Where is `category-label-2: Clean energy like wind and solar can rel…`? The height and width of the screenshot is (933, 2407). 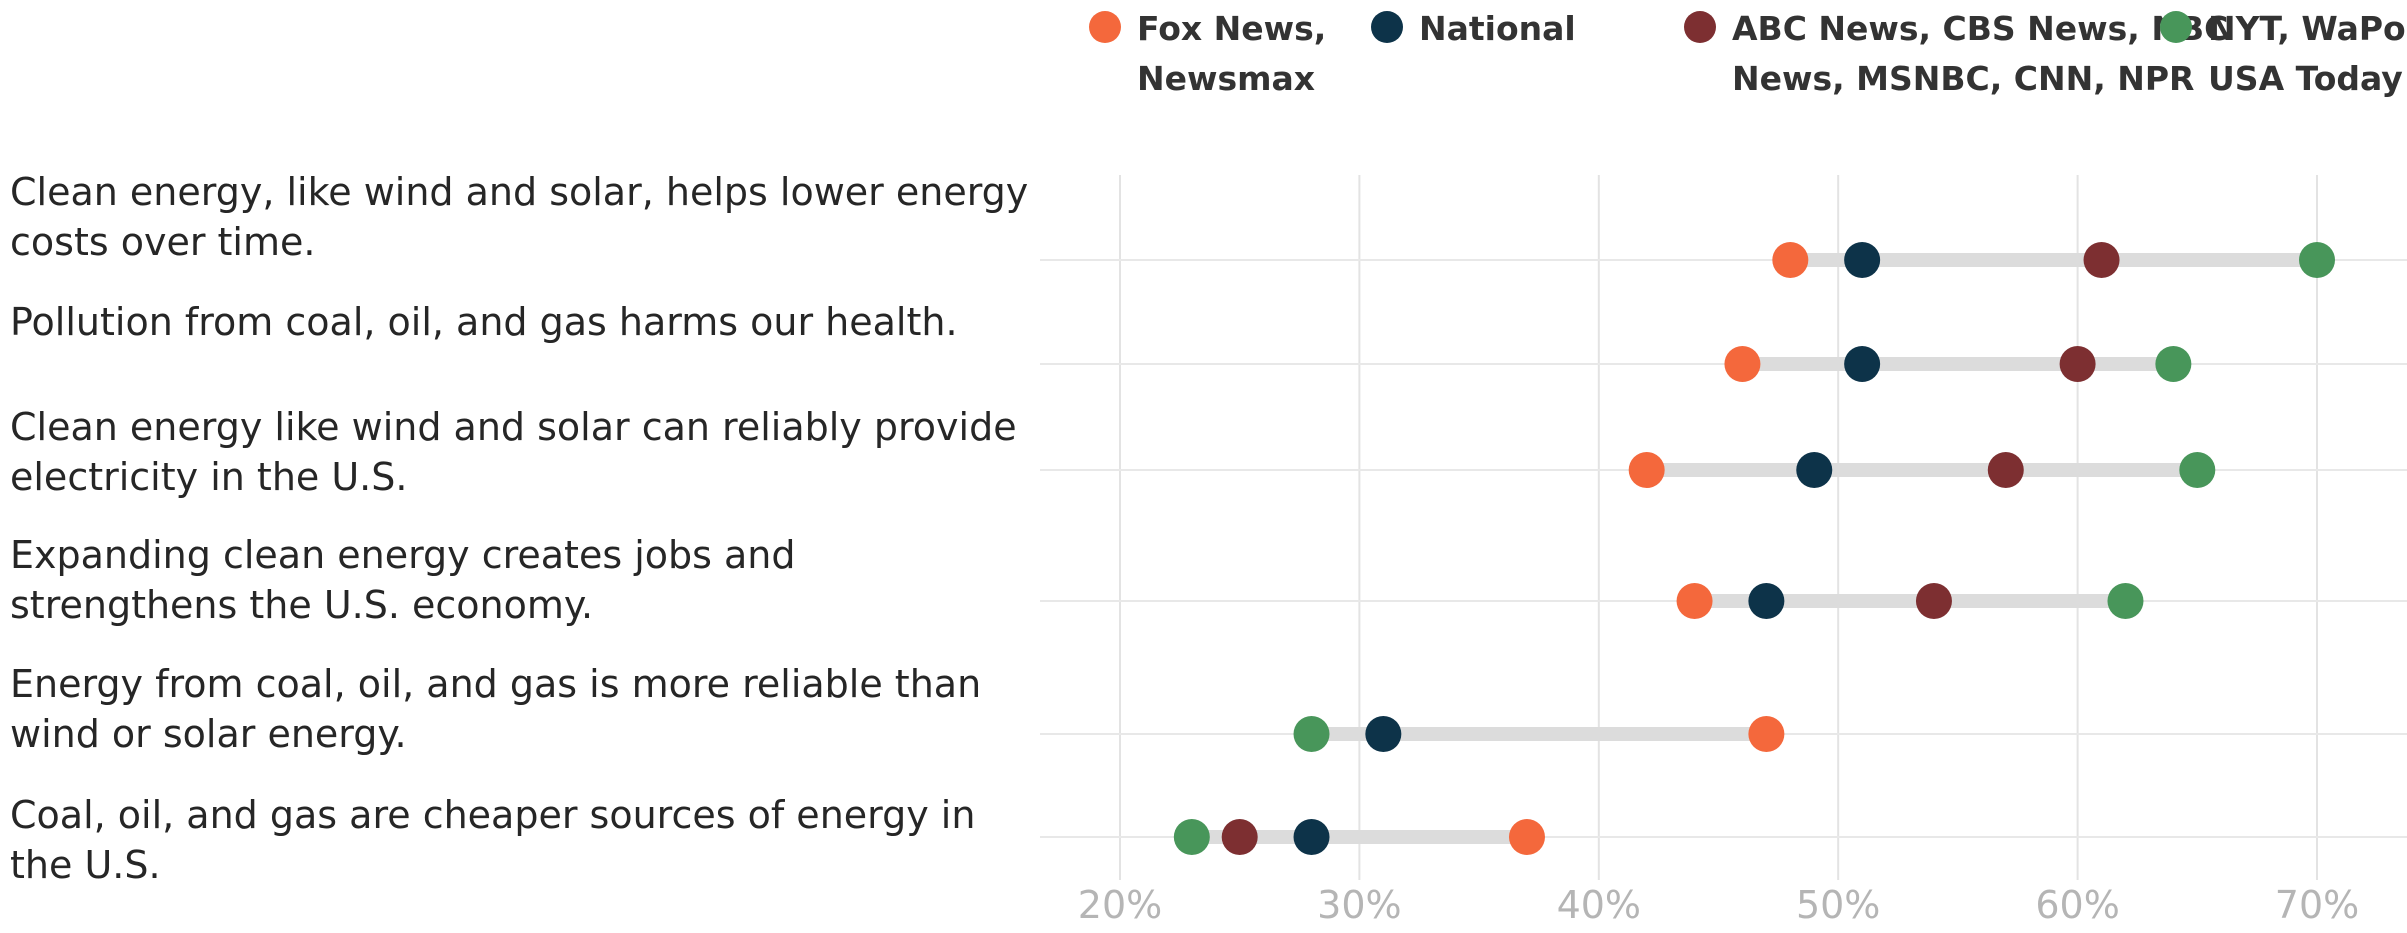 category-label-2: Clean energy like wind and solar can rel… is located at coordinates (513, 452).